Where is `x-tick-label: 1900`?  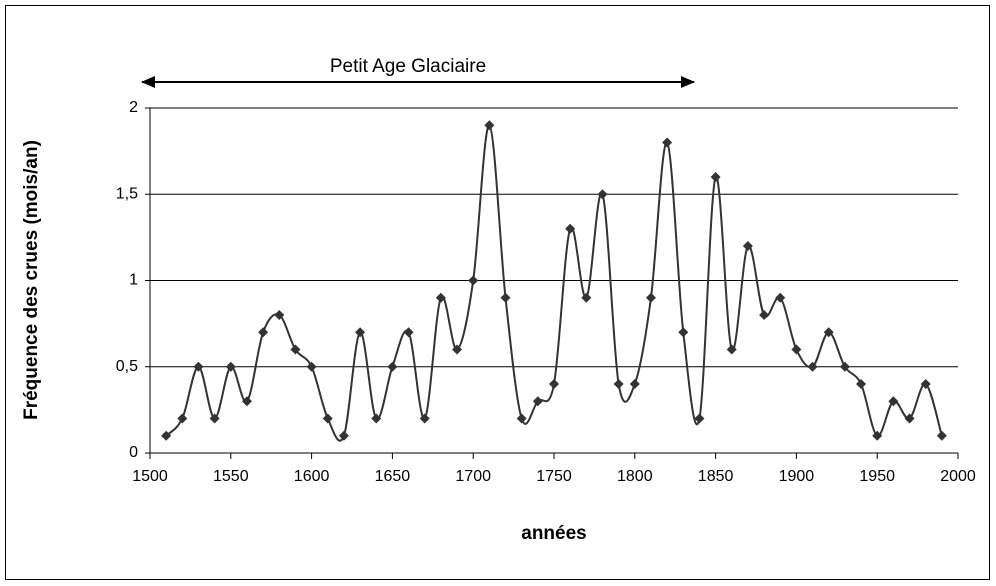
x-tick-label: 1900 is located at coordinates (797, 476).